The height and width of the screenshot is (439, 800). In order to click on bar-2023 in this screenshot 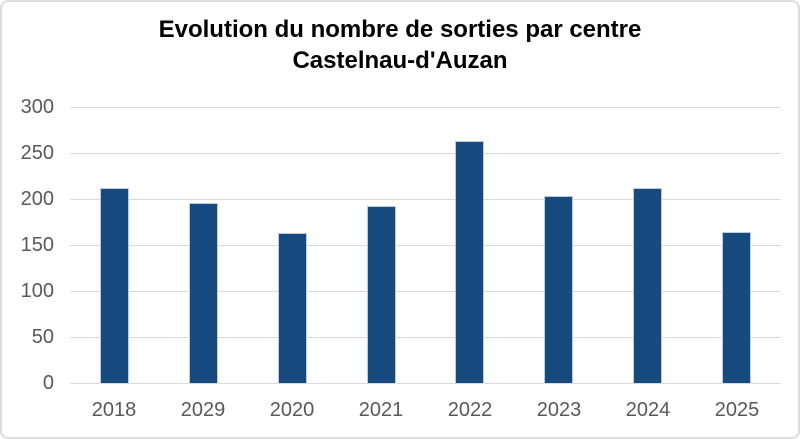, I will do `click(558, 289)`.